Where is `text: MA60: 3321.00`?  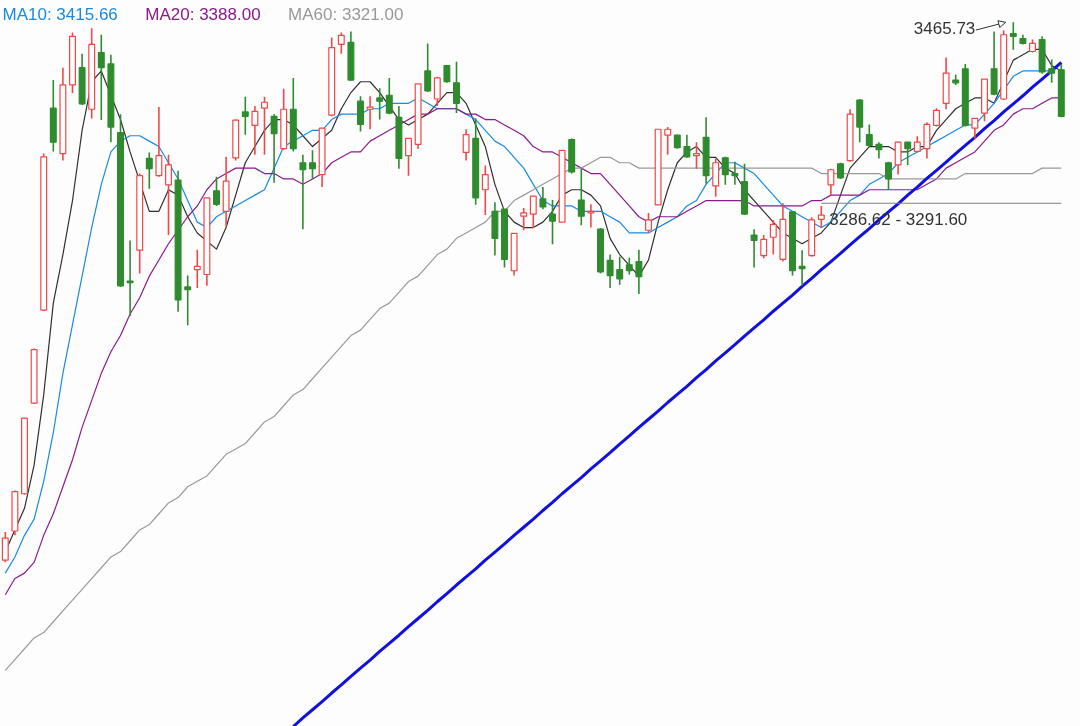 text: MA60: 3321.00 is located at coordinates (346, 14).